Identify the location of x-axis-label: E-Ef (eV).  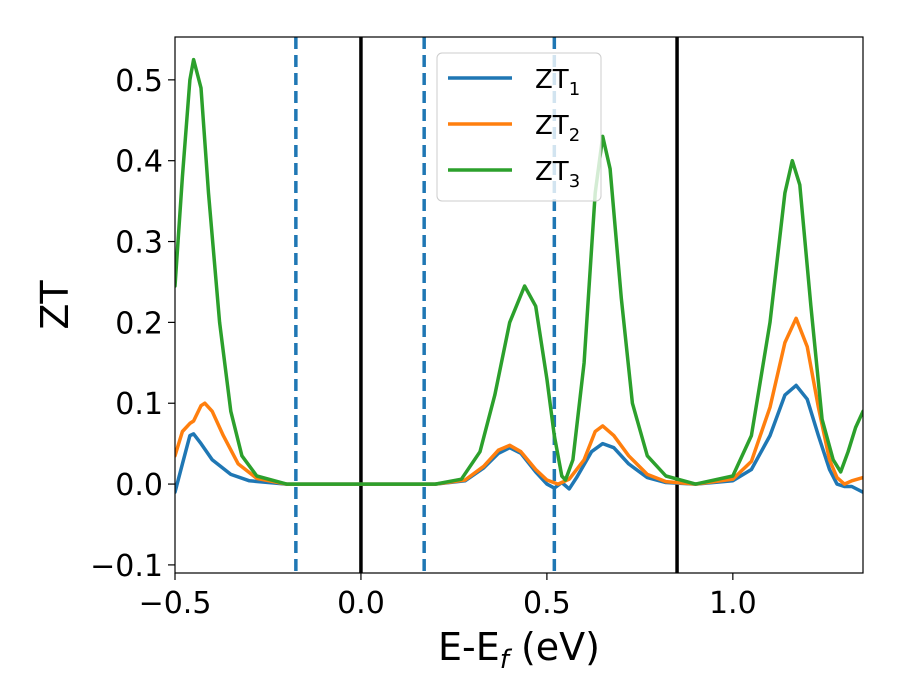
(519, 650).